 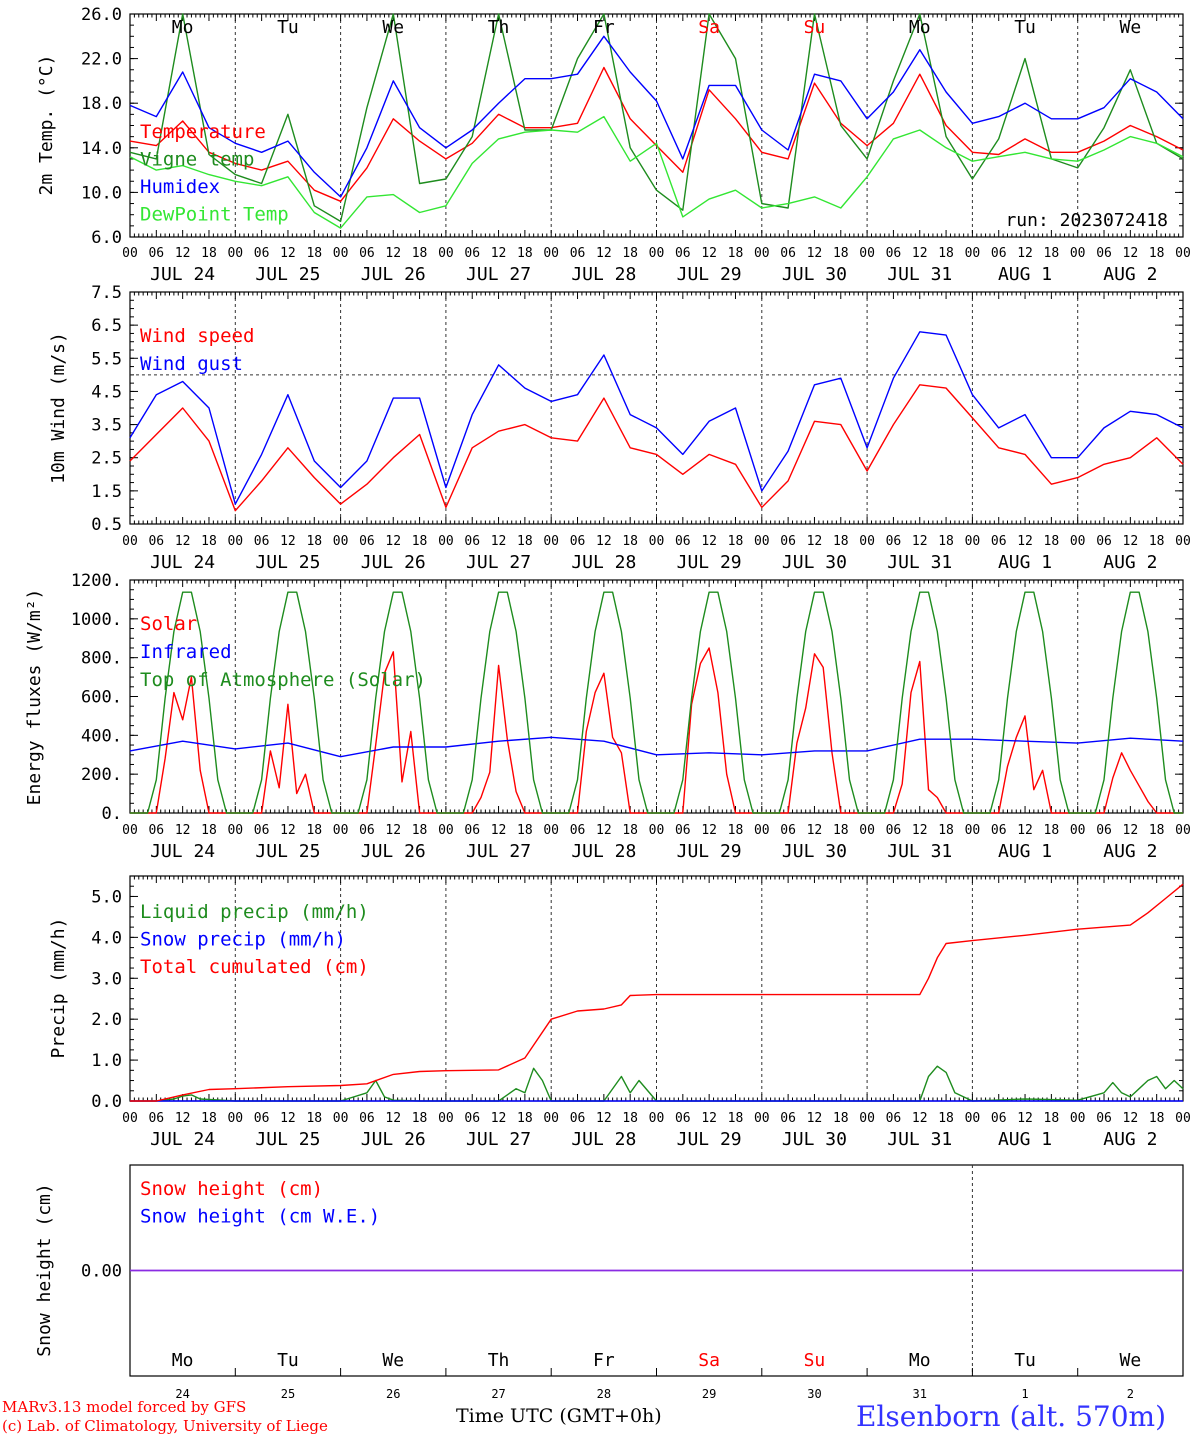 I want to click on y-tick-label: 10.0, so click(x=101, y=193).